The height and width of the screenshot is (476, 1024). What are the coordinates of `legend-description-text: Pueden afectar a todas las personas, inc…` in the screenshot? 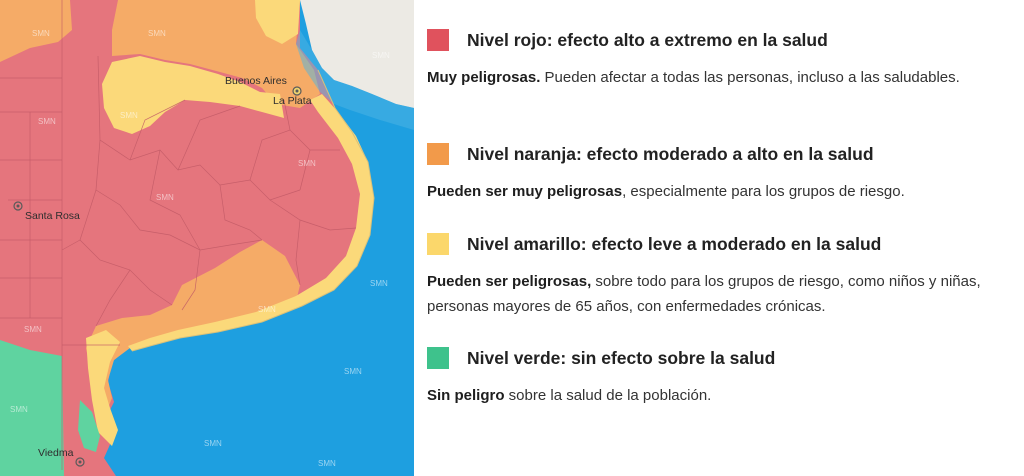 It's located at (750, 77).